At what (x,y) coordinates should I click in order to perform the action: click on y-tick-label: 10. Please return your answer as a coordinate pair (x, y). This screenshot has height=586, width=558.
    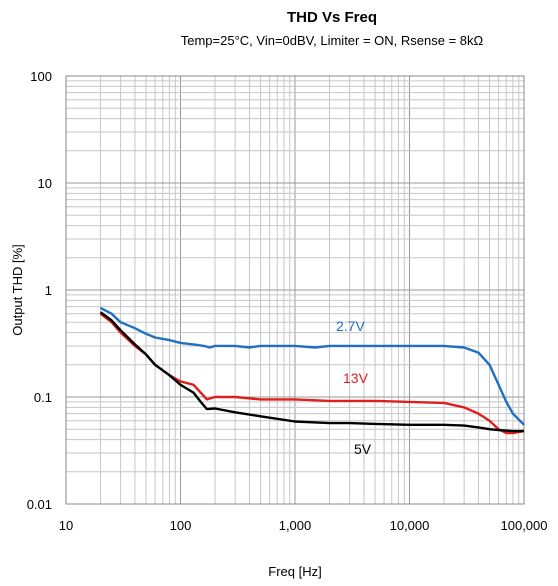
    Looking at the image, I should click on (45, 183).